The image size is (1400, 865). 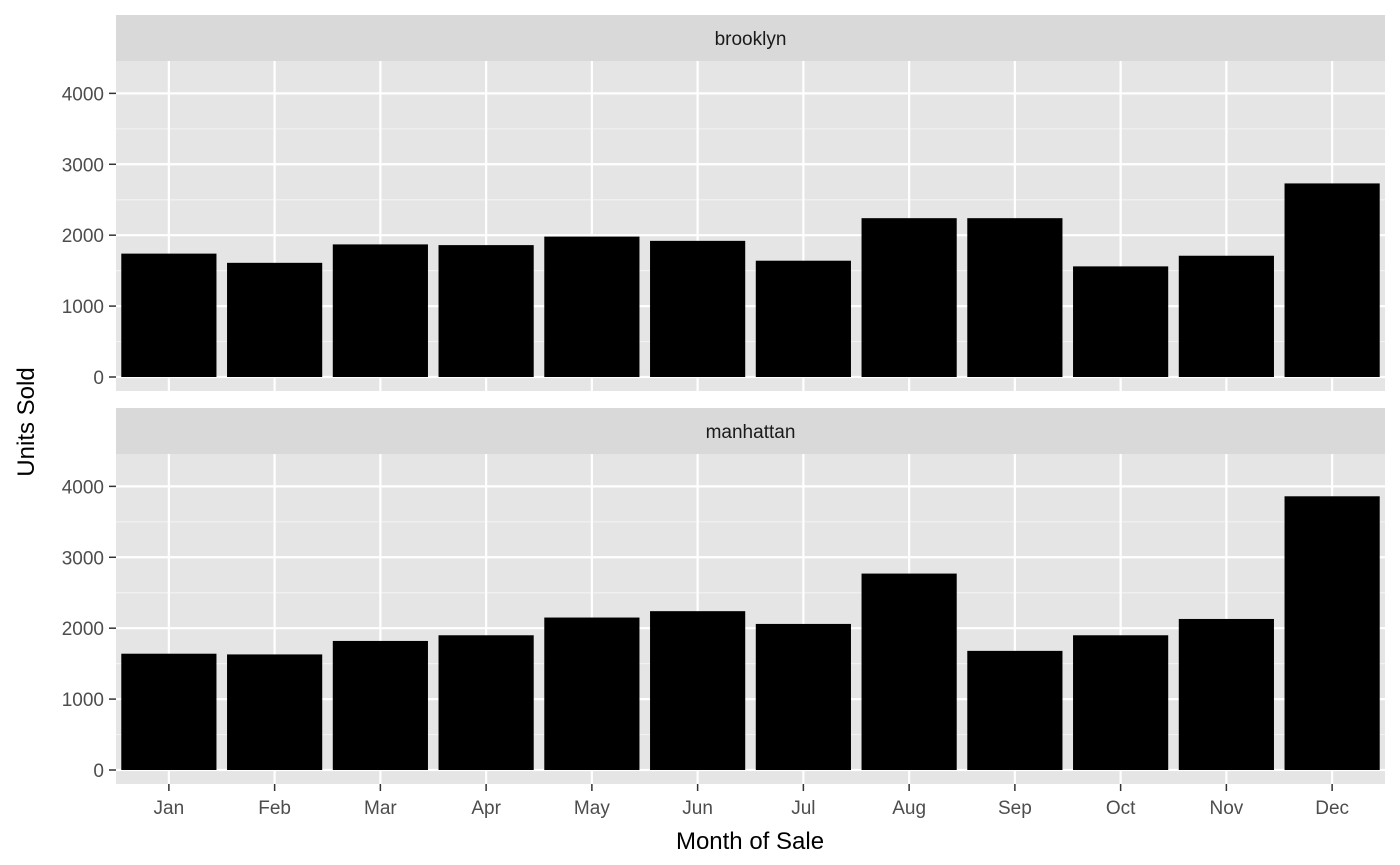 What do you see at coordinates (1015, 808) in the screenshot?
I see `x-tick-label-sep: Sep` at bounding box center [1015, 808].